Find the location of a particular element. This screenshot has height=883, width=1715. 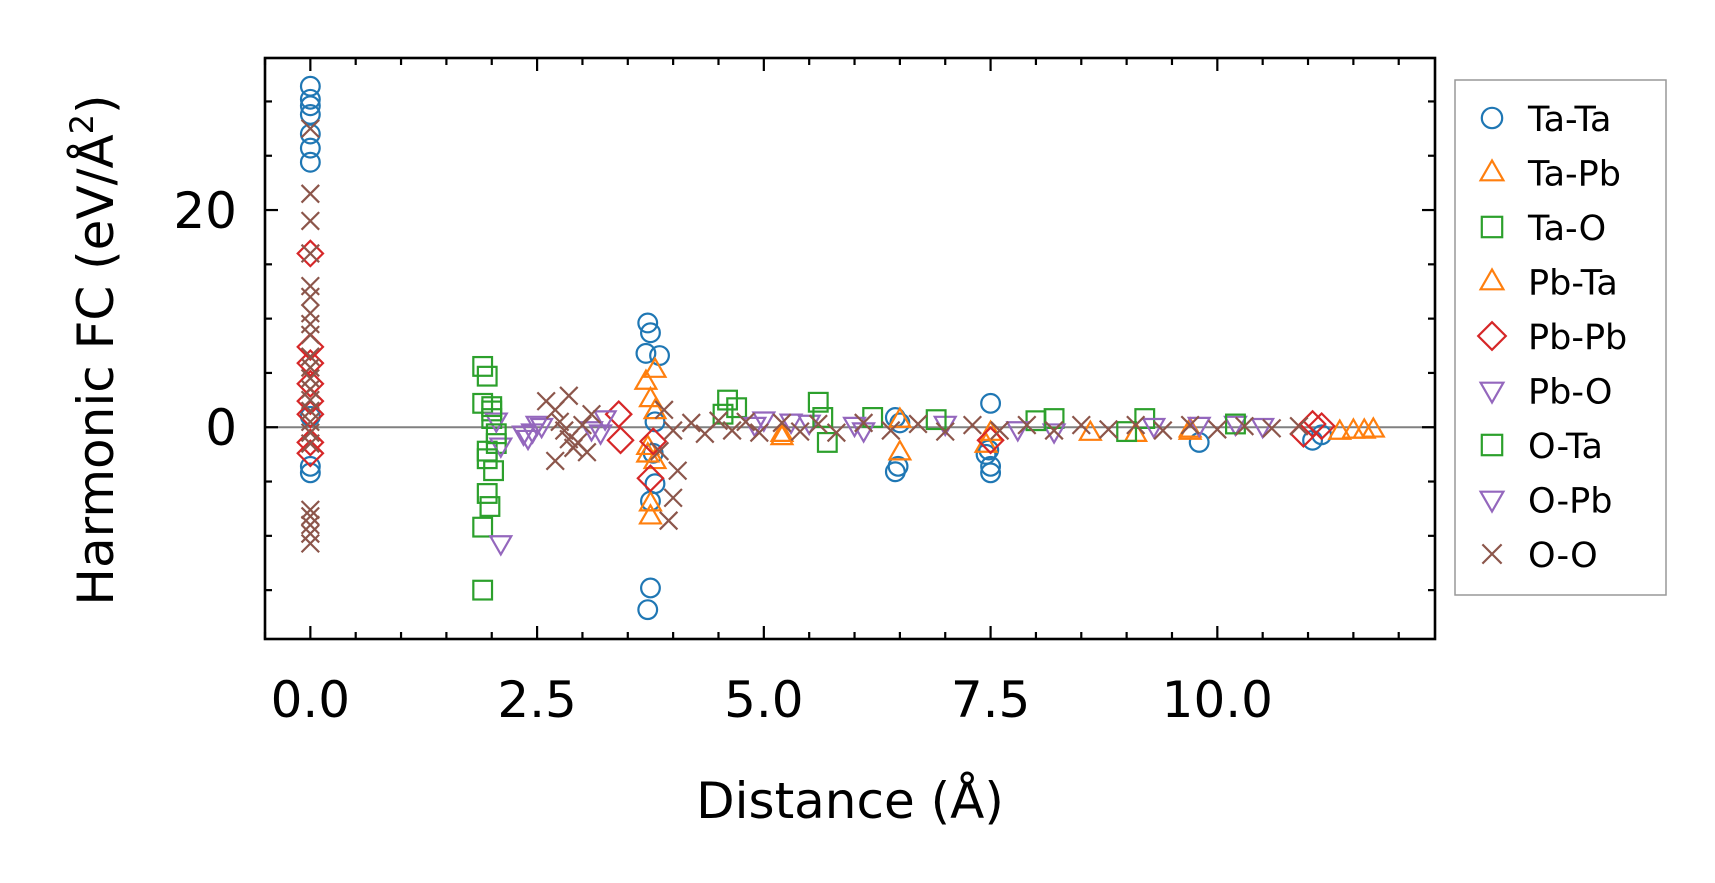

x-tick-label: 7.5 is located at coordinates (991, 700).